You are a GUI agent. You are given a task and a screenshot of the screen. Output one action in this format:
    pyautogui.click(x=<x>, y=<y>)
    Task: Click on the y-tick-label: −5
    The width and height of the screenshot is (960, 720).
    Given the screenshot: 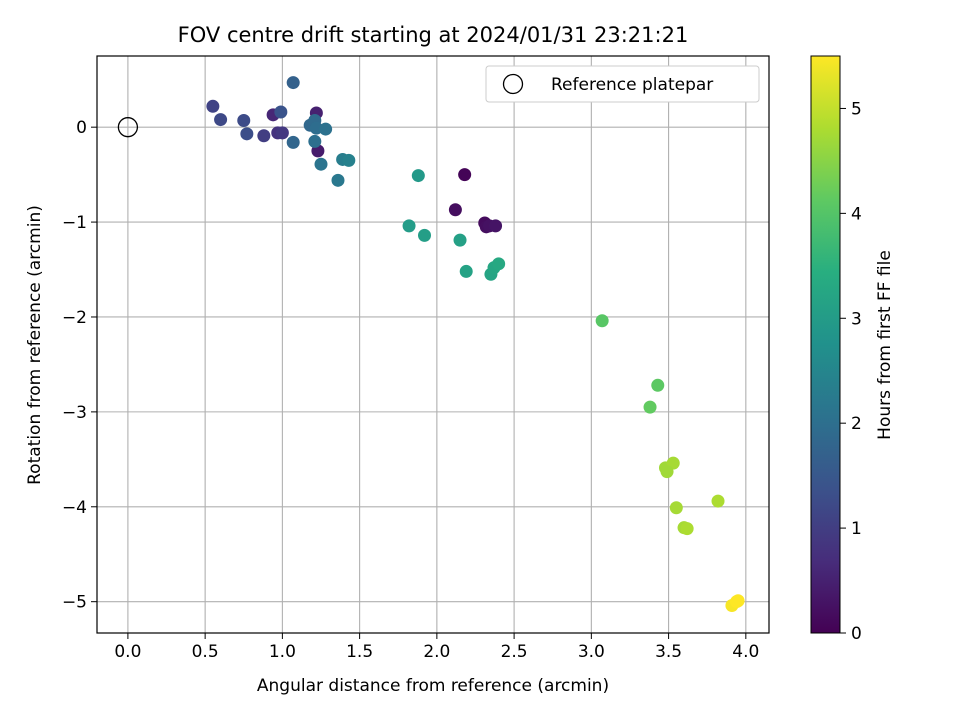 What is the action you would take?
    pyautogui.click(x=74, y=603)
    